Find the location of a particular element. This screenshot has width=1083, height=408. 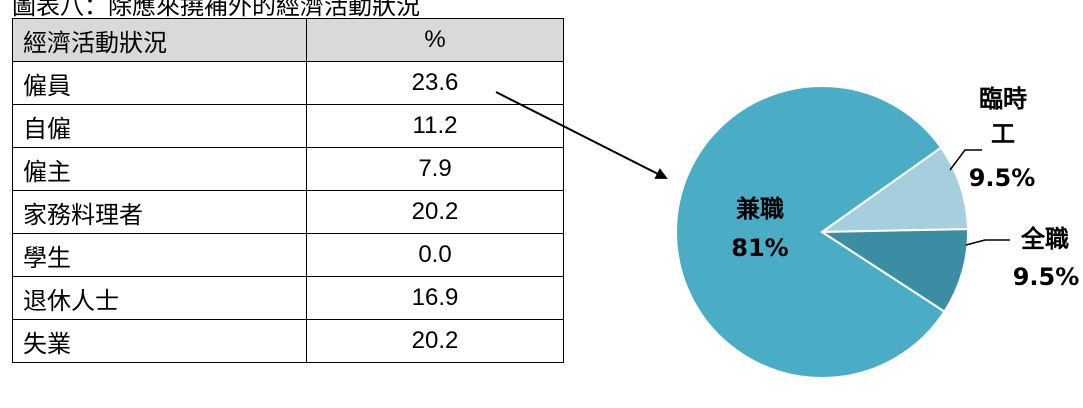

row-value: 16.9 is located at coordinates (435, 298).